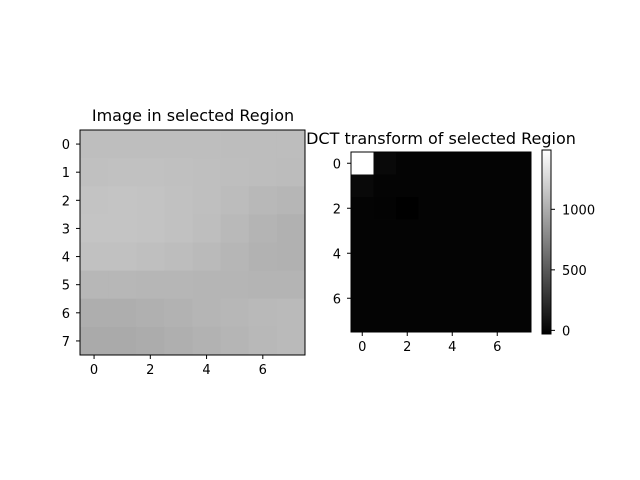  I want to click on dct-y-tick-label: 2, so click(337, 209).